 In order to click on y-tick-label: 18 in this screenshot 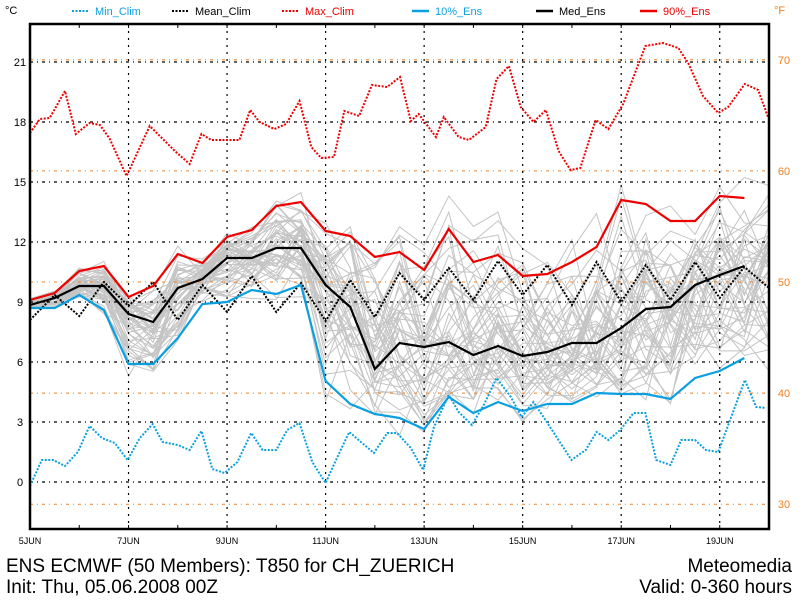, I will do `click(20, 123)`.